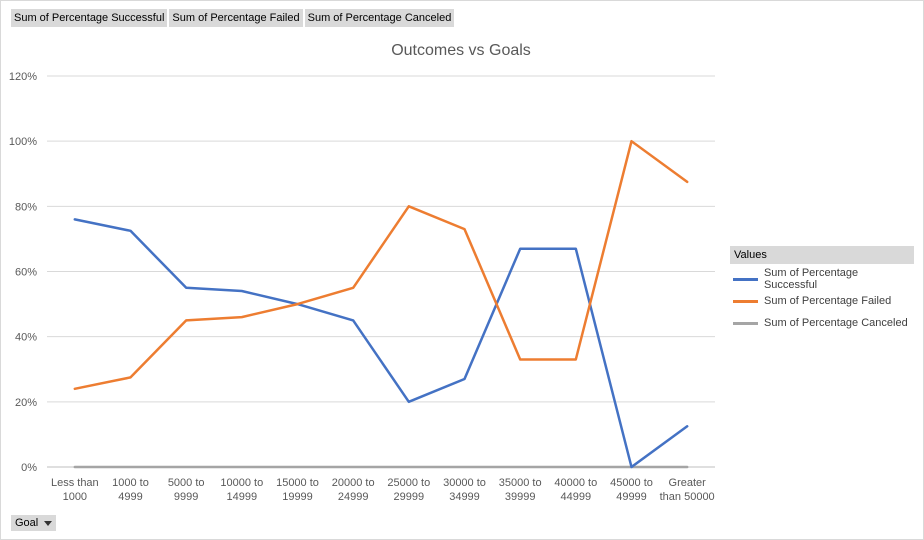  Describe the element at coordinates (89, 18) in the screenshot. I see `field-button-successful: Sum of Percentage Successful` at that location.